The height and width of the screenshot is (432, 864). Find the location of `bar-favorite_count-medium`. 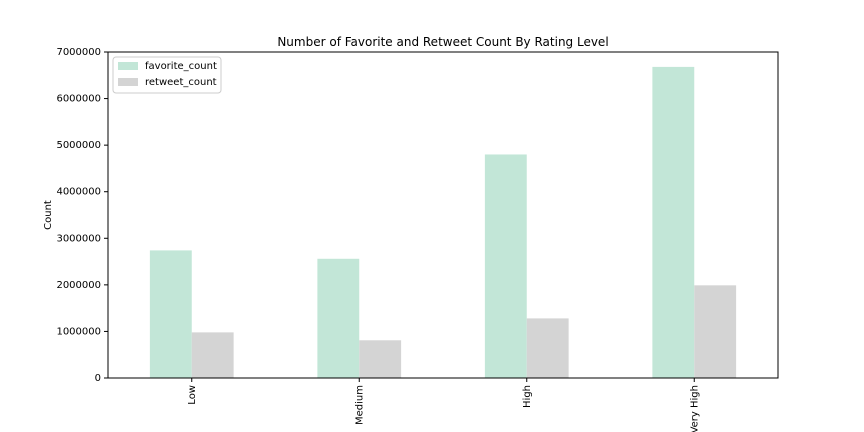

bar-favorite_count-medium is located at coordinates (338, 318).